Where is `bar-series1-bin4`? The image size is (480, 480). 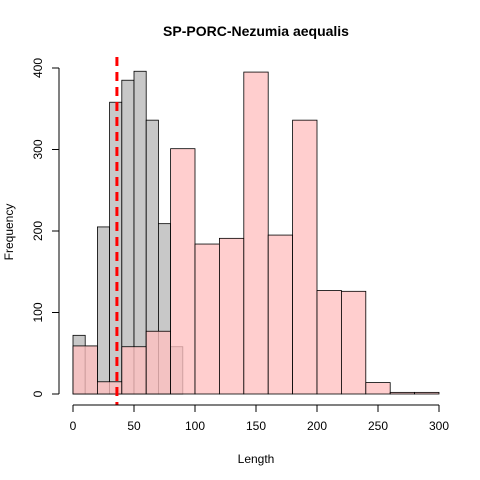
bar-series1-bin4 is located at coordinates (183, 271).